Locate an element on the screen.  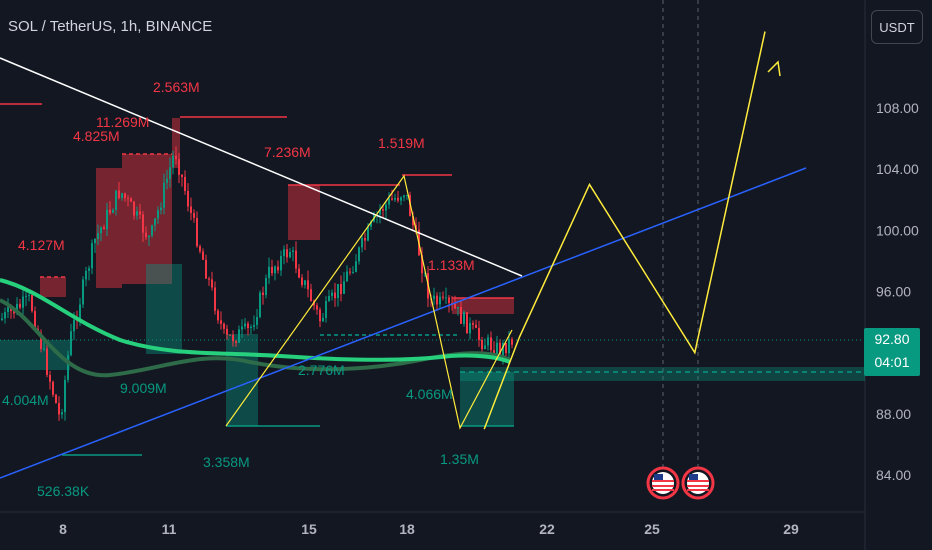
volume-label: 2.776M is located at coordinates (321, 370).